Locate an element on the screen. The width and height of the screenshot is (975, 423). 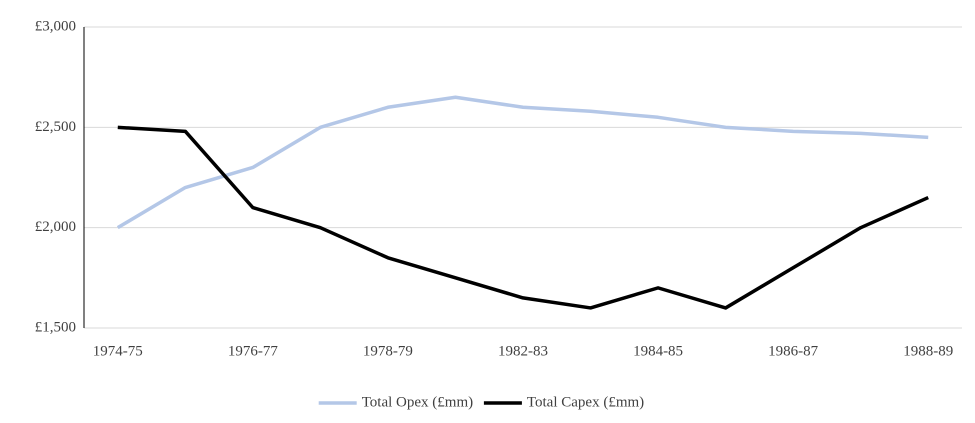
x-tick-label: 1978-79 is located at coordinates (388, 351).